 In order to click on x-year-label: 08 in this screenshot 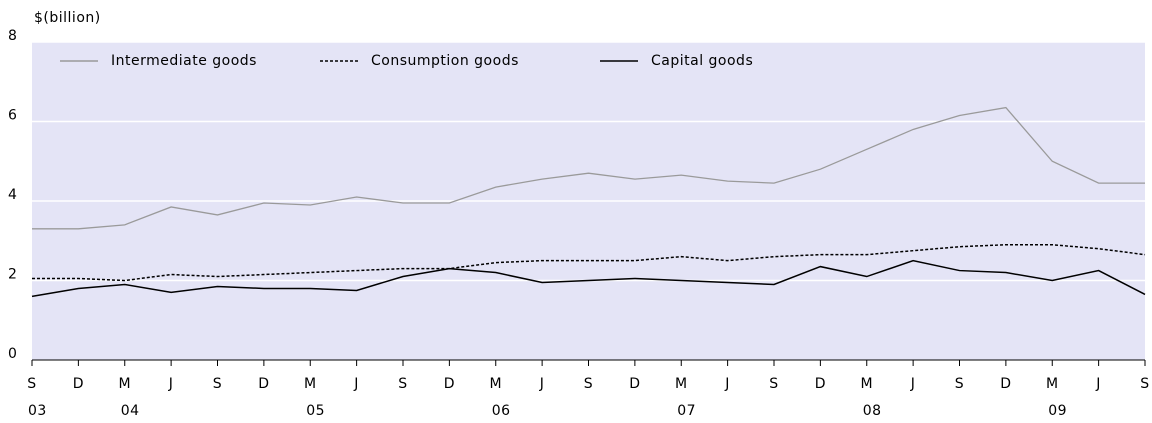, I will do `click(872, 411)`.